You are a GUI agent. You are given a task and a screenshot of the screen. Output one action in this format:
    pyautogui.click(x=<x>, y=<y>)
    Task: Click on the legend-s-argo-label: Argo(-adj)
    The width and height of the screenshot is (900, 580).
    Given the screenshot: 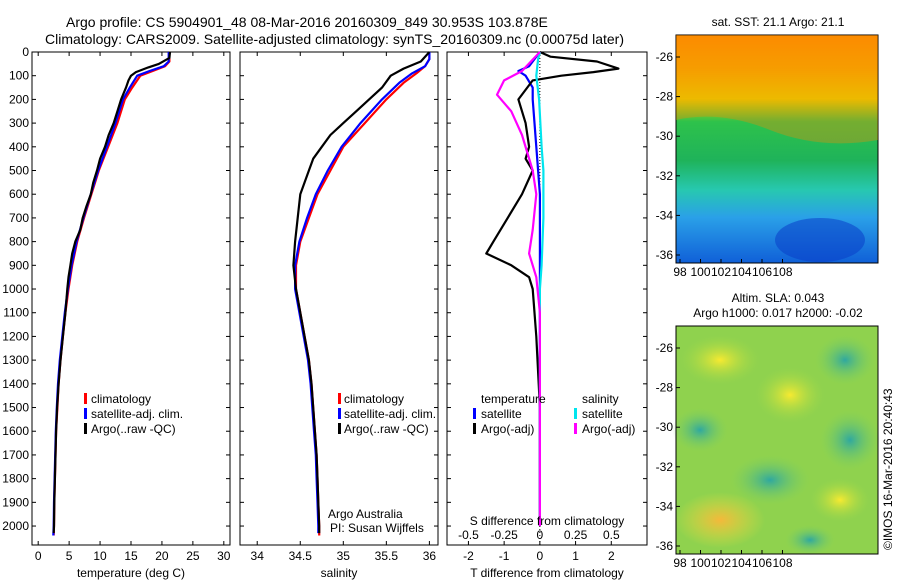 What is the action you would take?
    pyautogui.click(x=608, y=429)
    